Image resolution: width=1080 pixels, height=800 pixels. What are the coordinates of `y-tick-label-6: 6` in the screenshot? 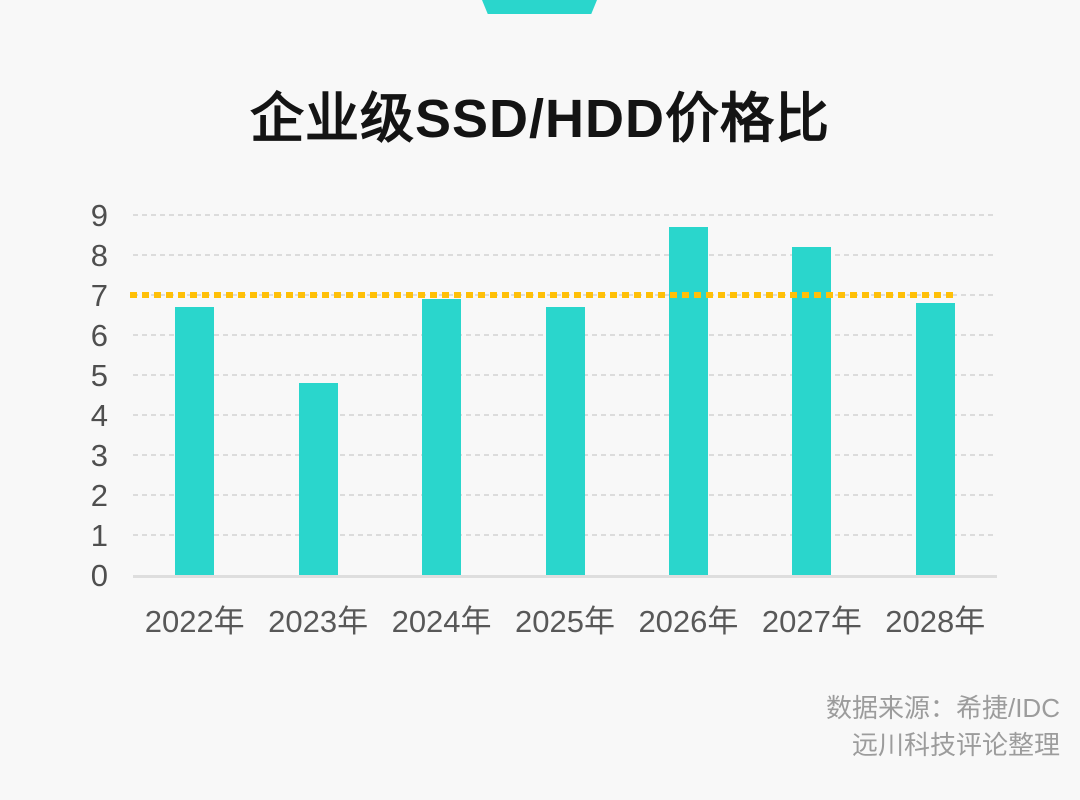 It's located at (99, 335).